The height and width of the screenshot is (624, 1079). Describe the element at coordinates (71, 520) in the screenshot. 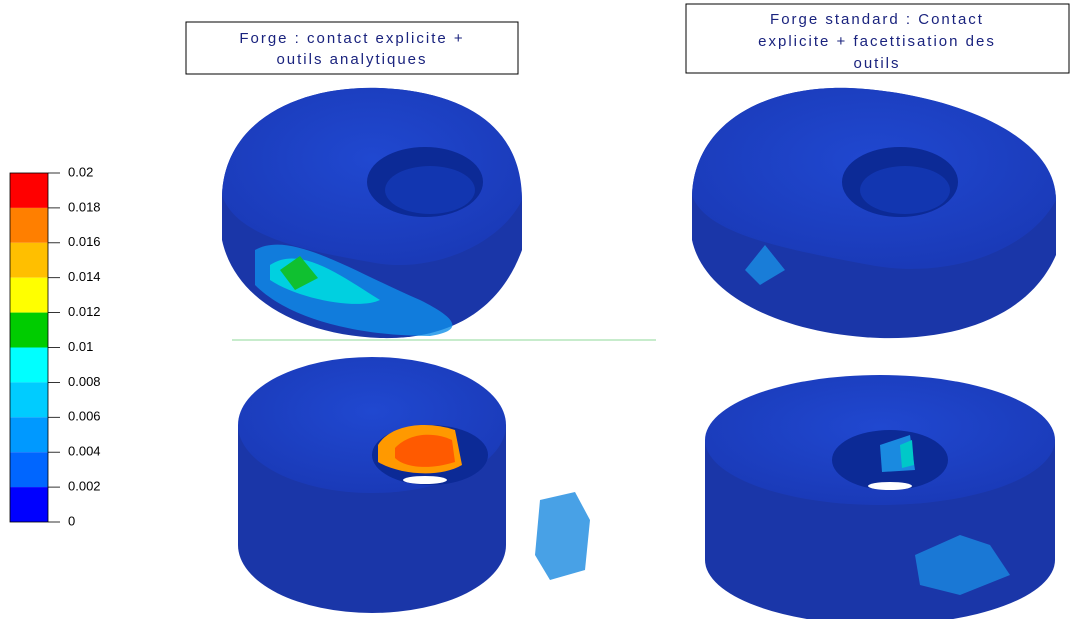

I see `tick-label: 0` at that location.